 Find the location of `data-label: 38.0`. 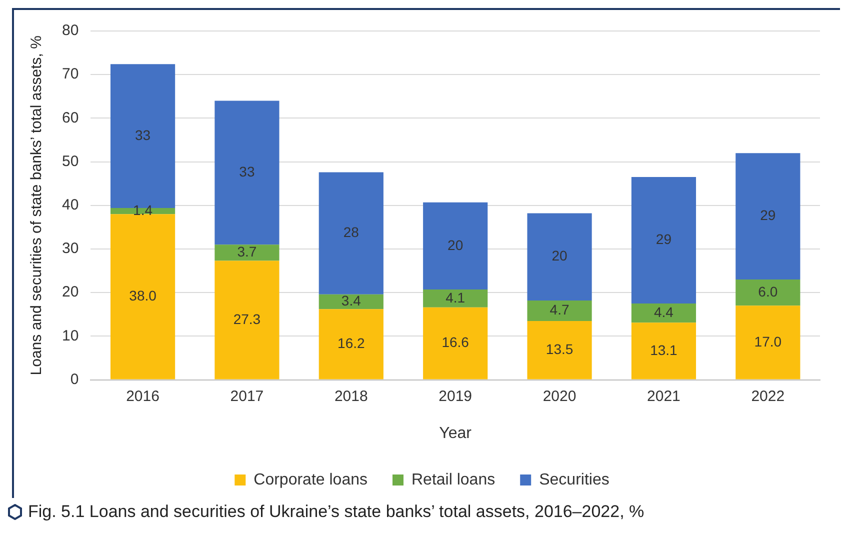

data-label: 38.0 is located at coordinates (143, 296).